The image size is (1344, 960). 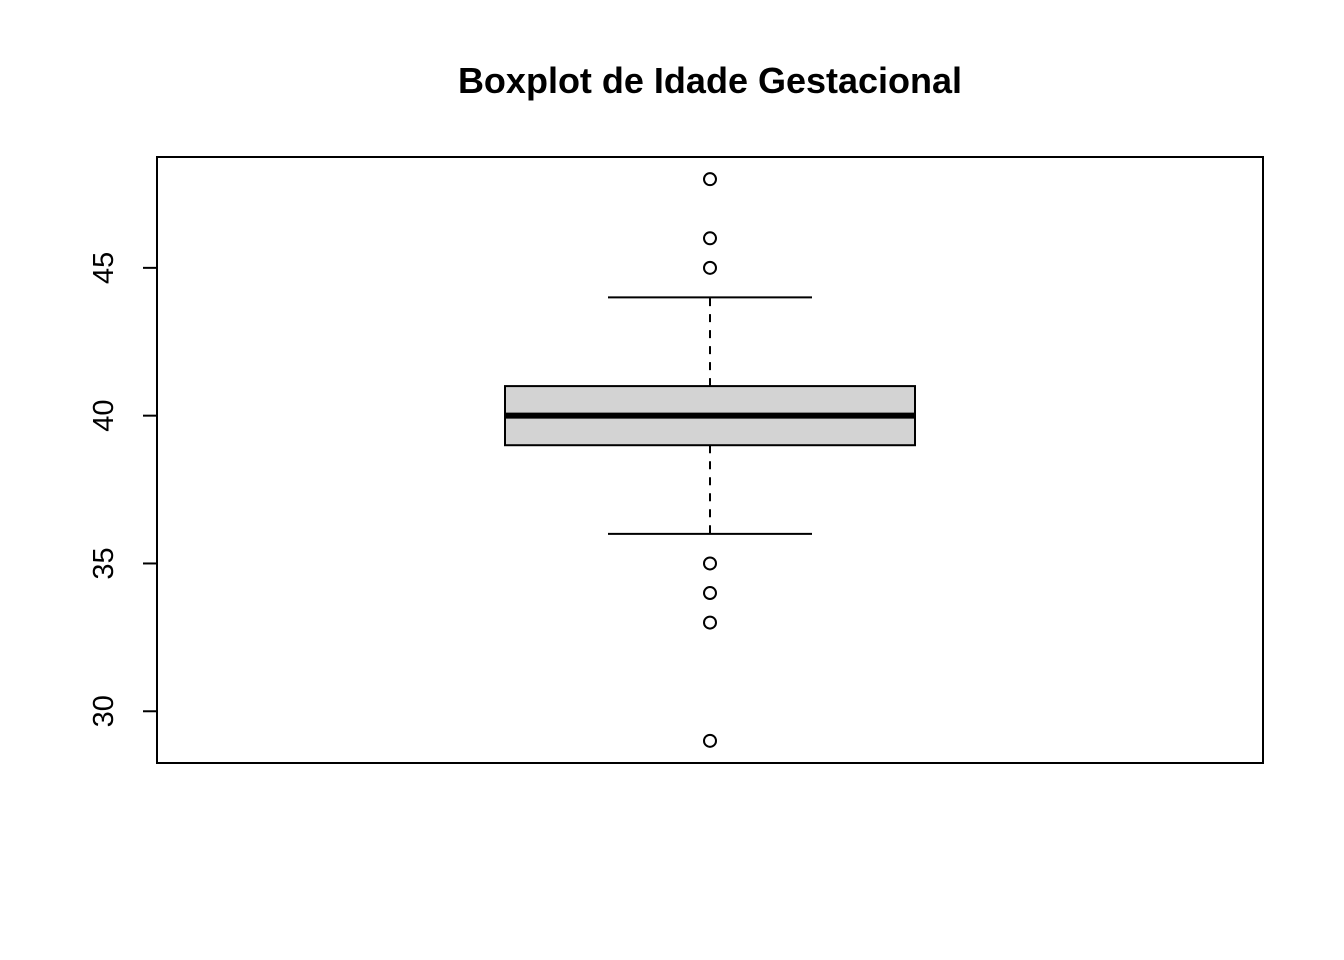 I want to click on y-axis: 30 35 40 45, so click(x=123, y=489).